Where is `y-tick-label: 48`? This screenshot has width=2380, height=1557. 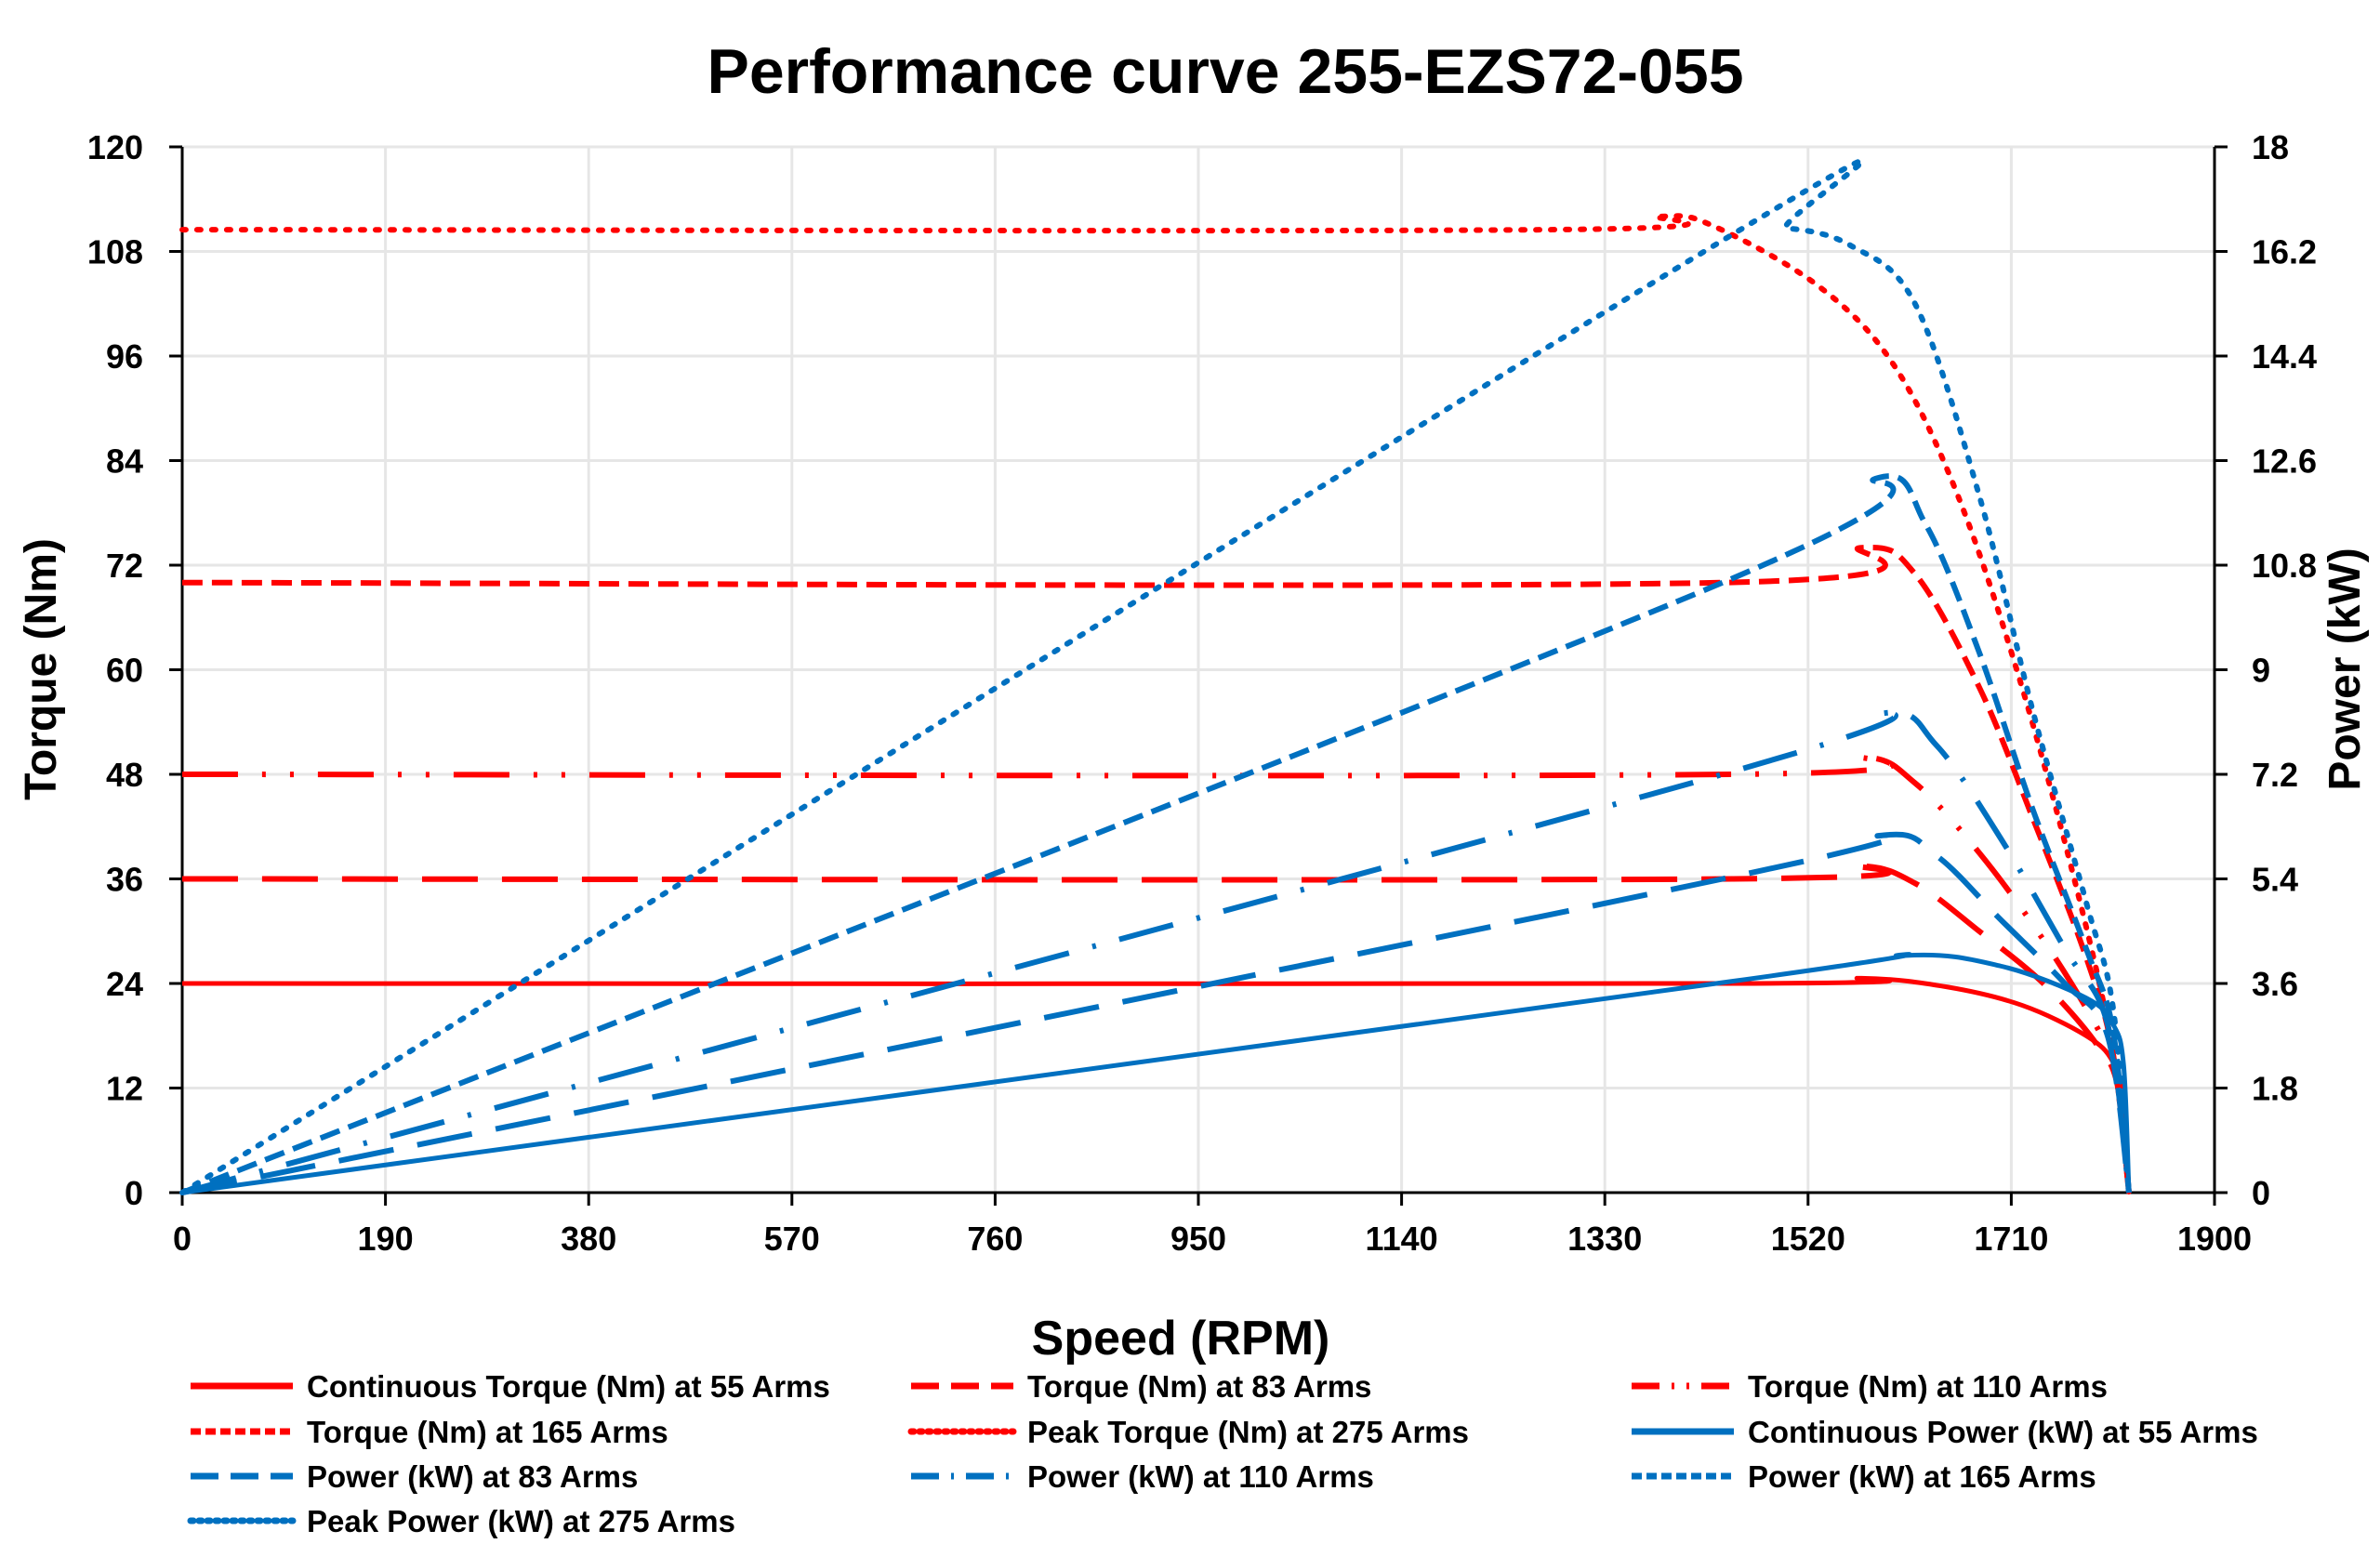 y-tick-label: 48 is located at coordinates (124, 775).